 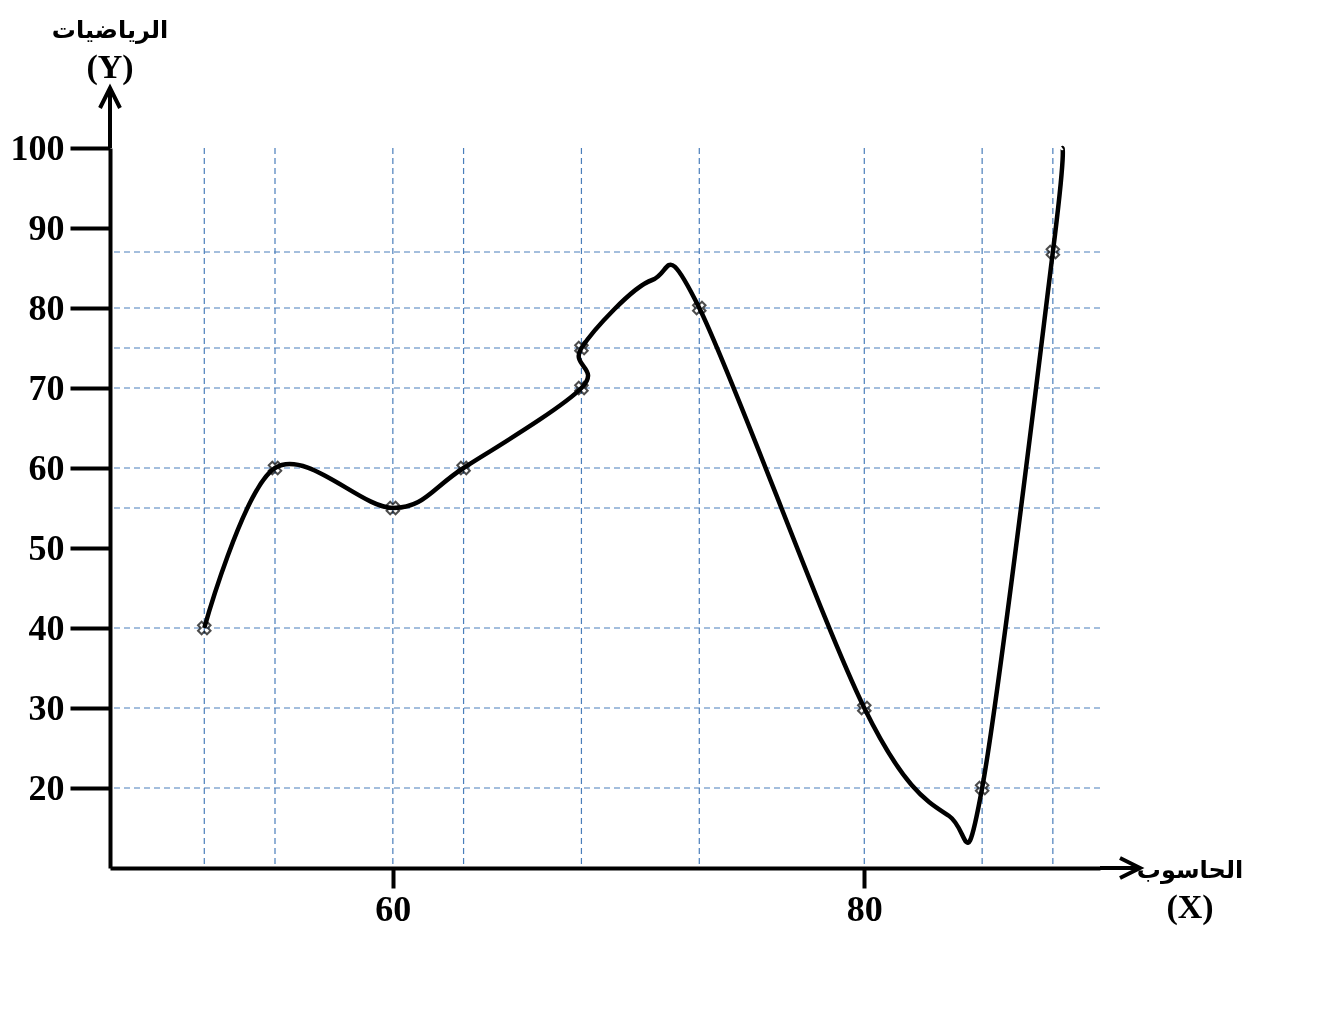 What do you see at coordinates (46, 387) in the screenshot?
I see `y-tick-label: 70` at bounding box center [46, 387].